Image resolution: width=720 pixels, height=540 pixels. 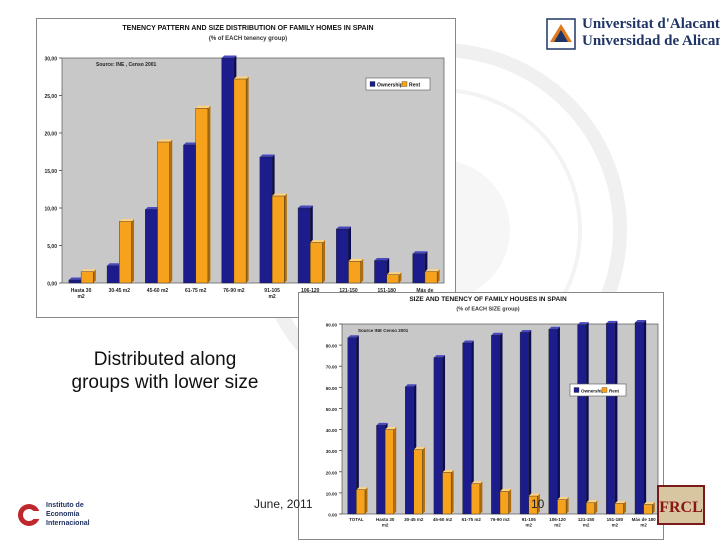 I want to click on y-tick-label: 60.00, so click(x=332, y=388).